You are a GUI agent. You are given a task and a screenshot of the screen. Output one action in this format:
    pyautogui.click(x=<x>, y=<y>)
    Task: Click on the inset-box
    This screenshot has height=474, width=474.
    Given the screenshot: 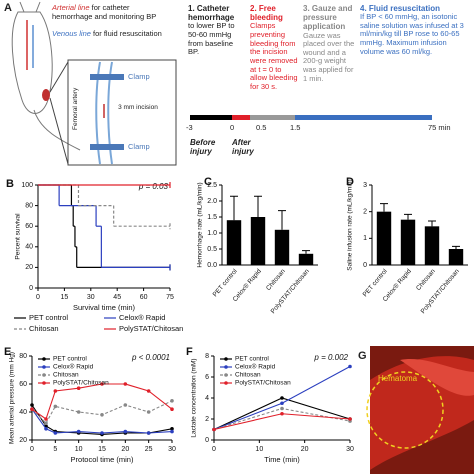 What is the action you would take?
    pyautogui.click(x=122, y=112)
    